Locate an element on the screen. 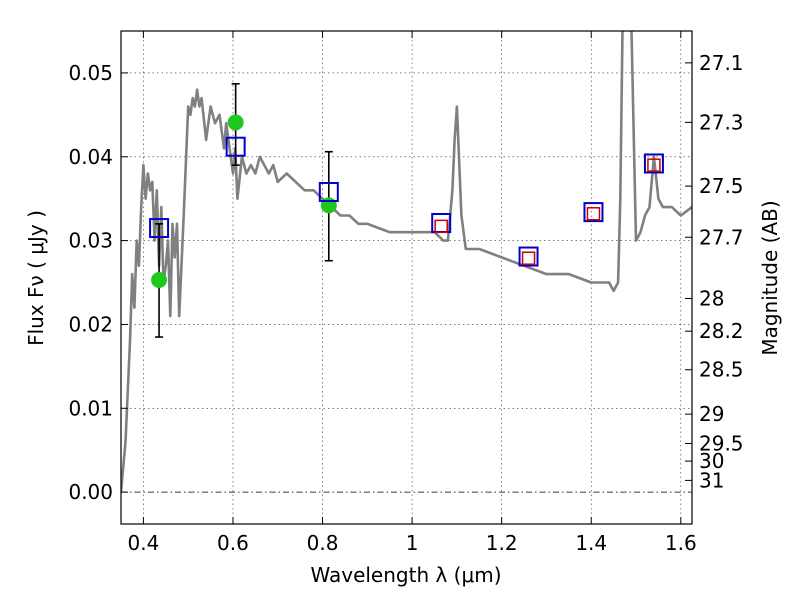 Image resolution: width=800 pixels, height=600 pixels. magnitude-tick-label: 27.5 is located at coordinates (721, 186).